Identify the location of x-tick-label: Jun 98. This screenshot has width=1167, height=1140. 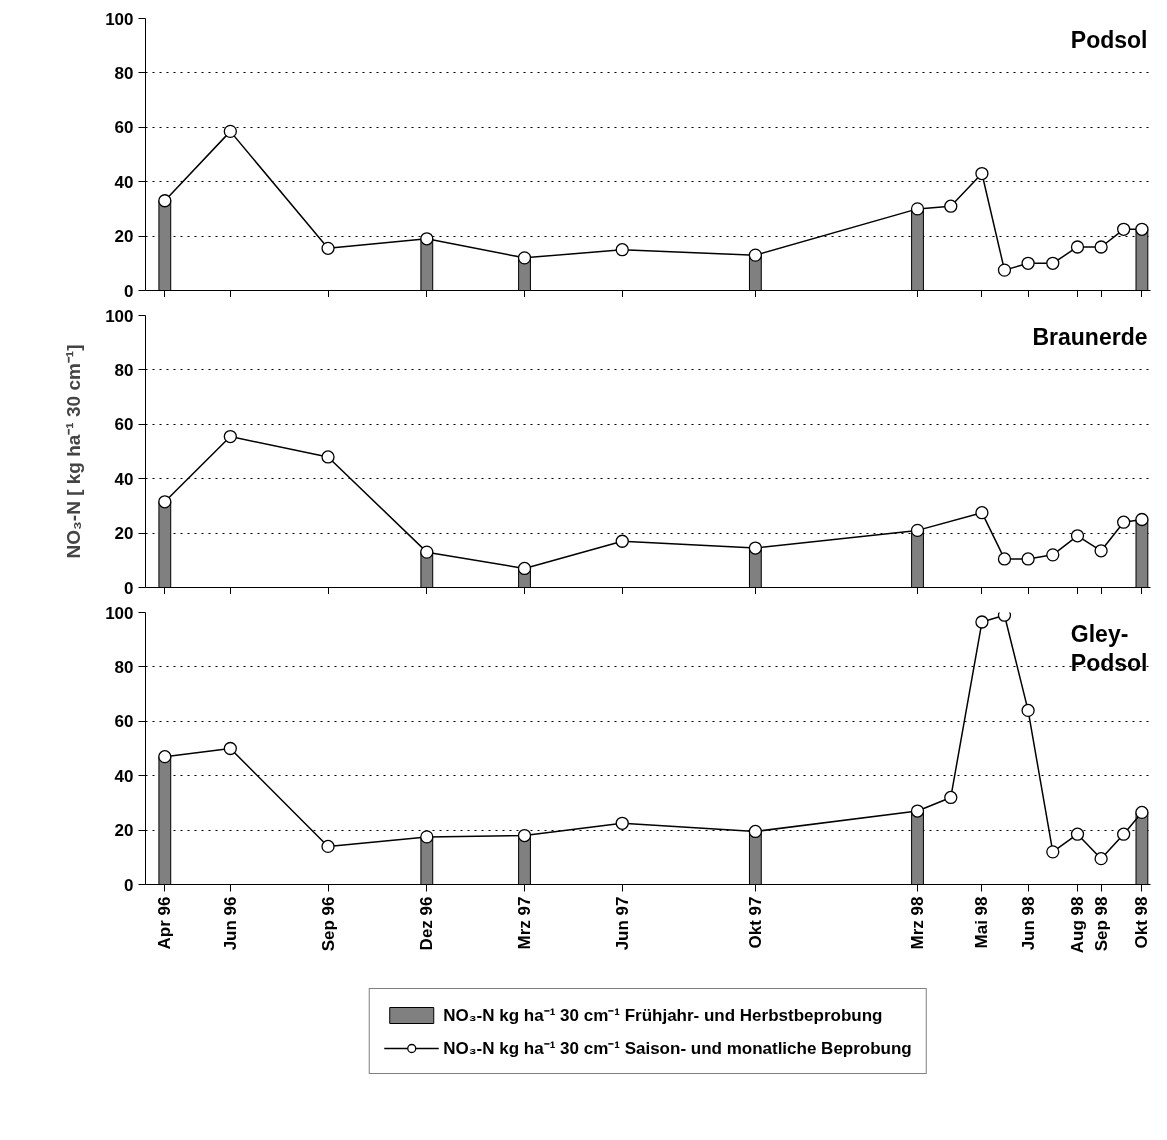
(1028, 923).